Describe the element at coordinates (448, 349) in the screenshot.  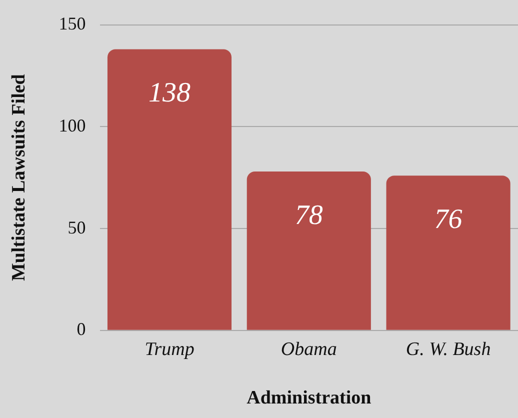
I see `x-tick-label: G. W. Bush` at that location.